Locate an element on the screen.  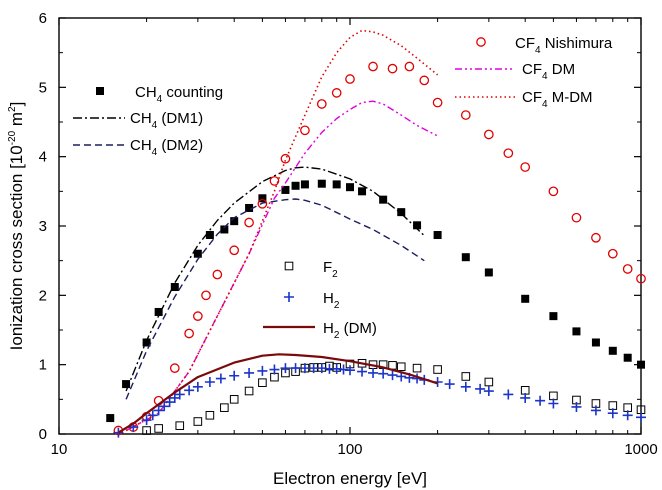
legend-label-ch4_counting: CH4 counting is located at coordinates (179, 94).